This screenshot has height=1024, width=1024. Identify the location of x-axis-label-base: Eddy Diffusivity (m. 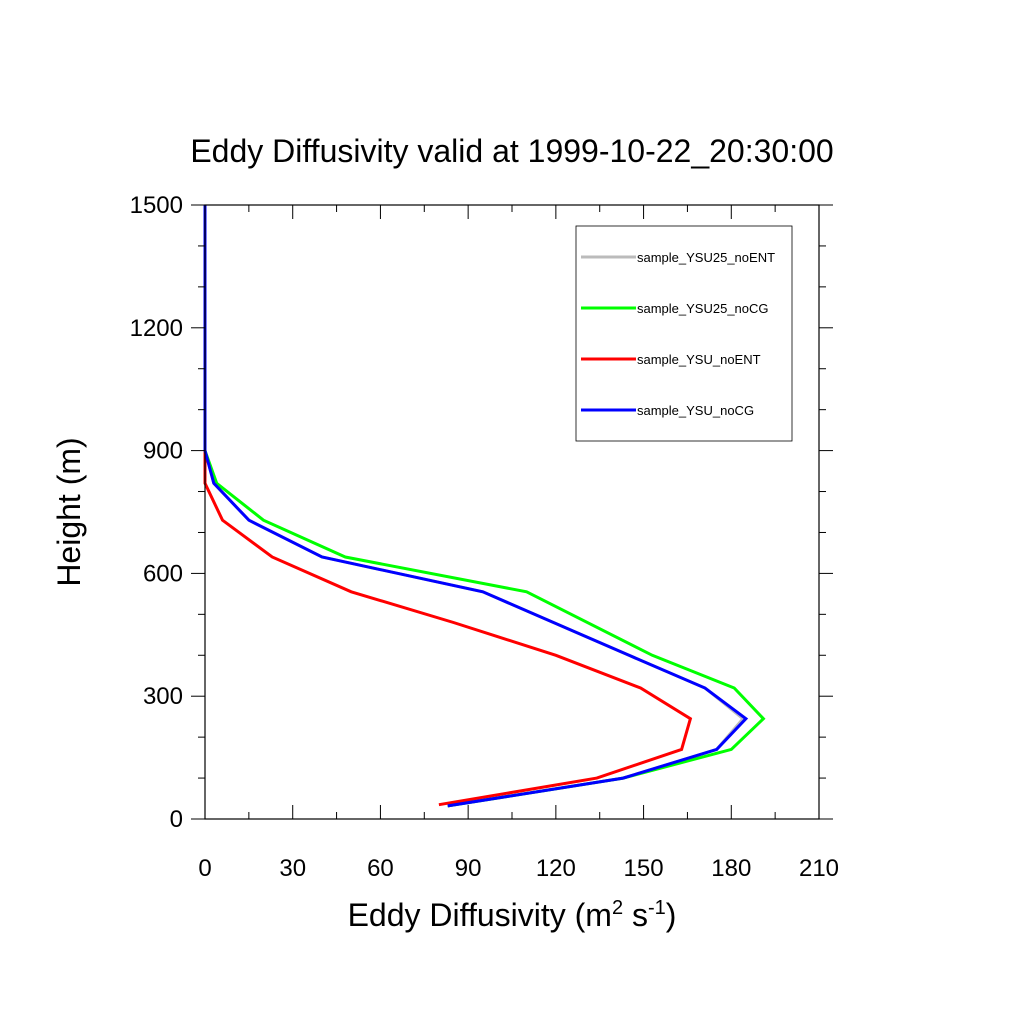
(480, 915).